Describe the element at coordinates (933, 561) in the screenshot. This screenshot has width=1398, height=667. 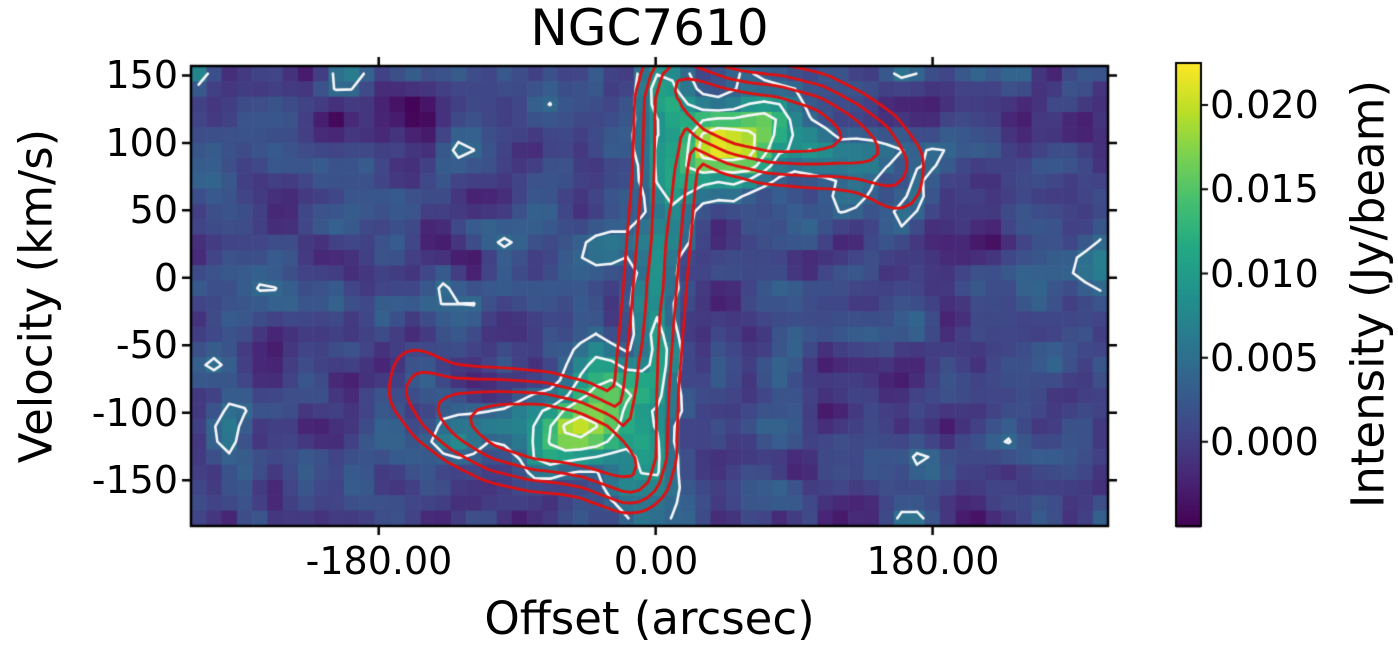
I see `x-tick-label: 180.00` at that location.